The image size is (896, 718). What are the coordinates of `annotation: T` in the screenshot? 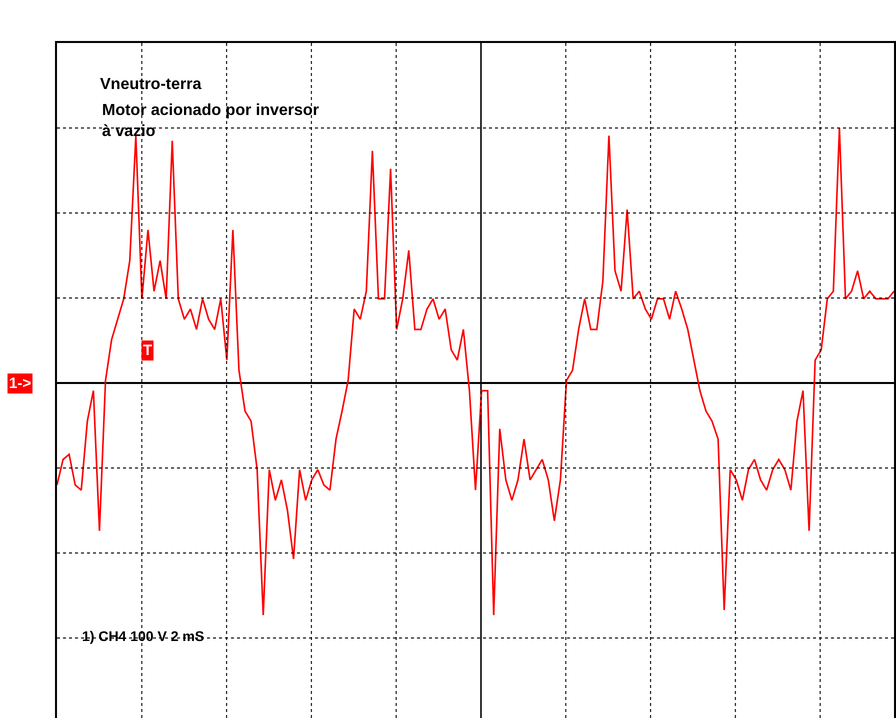 It's located at (147, 350).